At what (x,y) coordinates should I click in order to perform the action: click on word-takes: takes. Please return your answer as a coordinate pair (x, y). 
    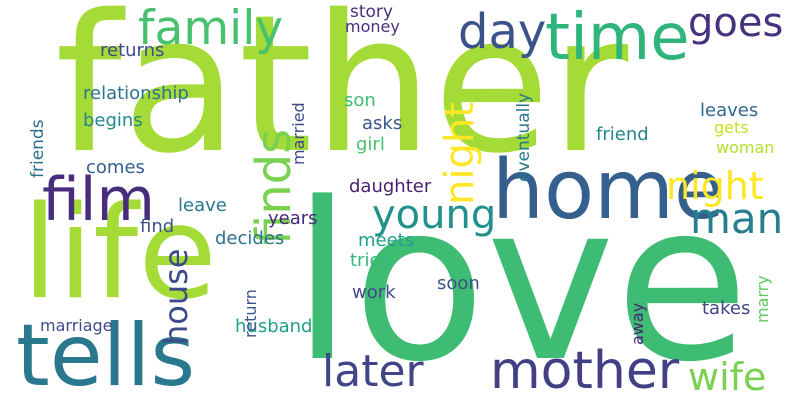
    Looking at the image, I should click on (726, 308).